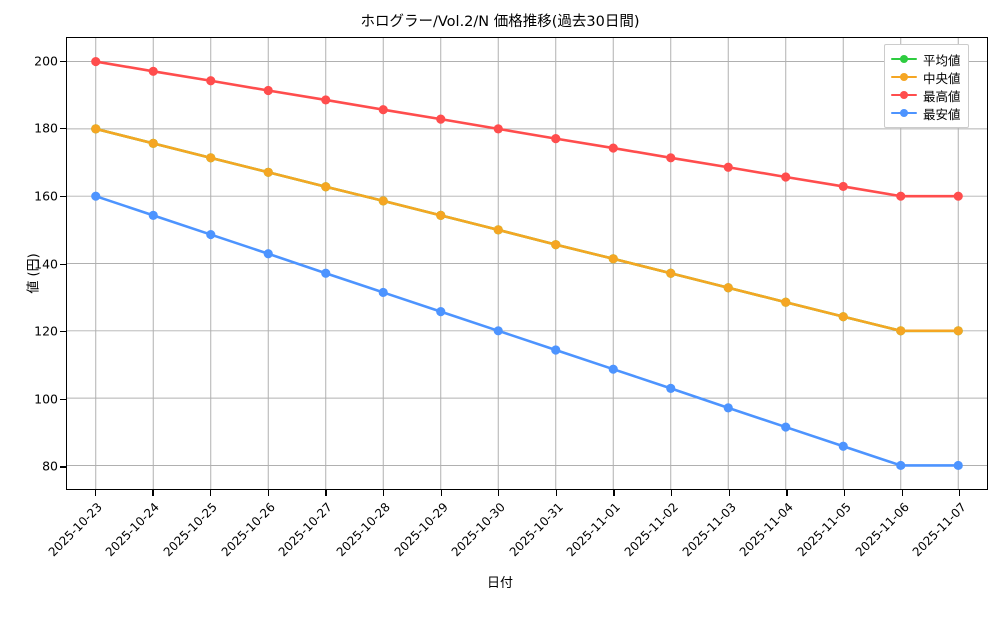 The width and height of the screenshot is (1000, 623). What do you see at coordinates (536, 530) in the screenshot?
I see `x-tick-label: 2025-10-31` at bounding box center [536, 530].